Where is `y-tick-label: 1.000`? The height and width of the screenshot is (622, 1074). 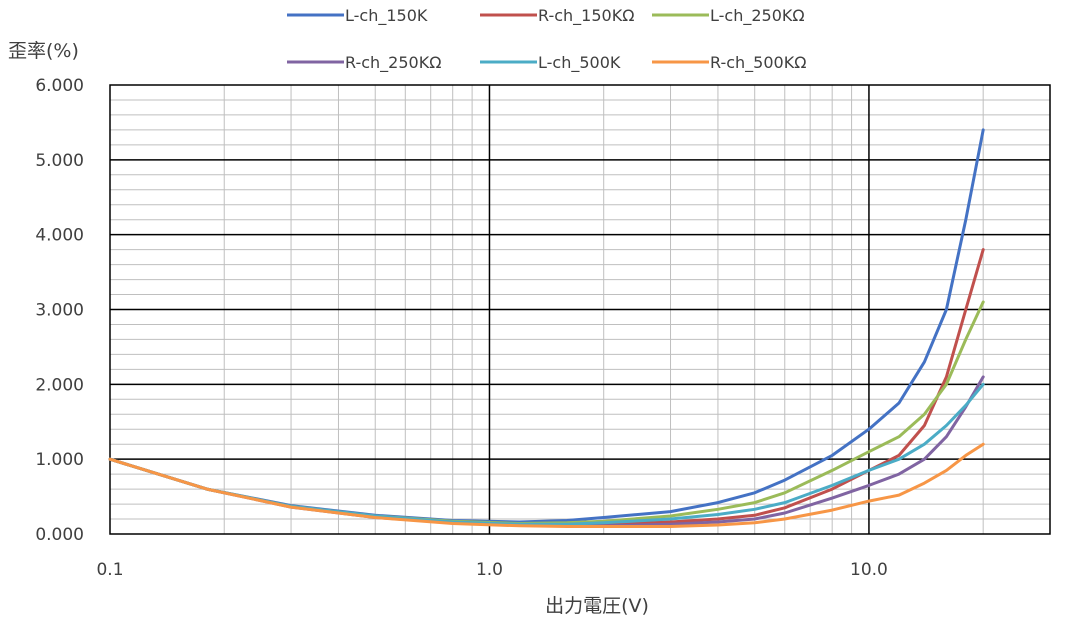
y-tick-label: 1.000 is located at coordinates (59, 460).